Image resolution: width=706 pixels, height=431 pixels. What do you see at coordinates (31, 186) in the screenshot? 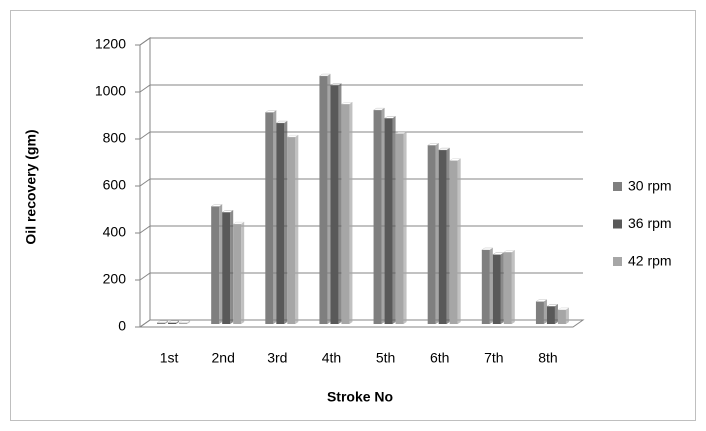
I see `y-axis-title: Oil recovery (gm)` at bounding box center [31, 186].